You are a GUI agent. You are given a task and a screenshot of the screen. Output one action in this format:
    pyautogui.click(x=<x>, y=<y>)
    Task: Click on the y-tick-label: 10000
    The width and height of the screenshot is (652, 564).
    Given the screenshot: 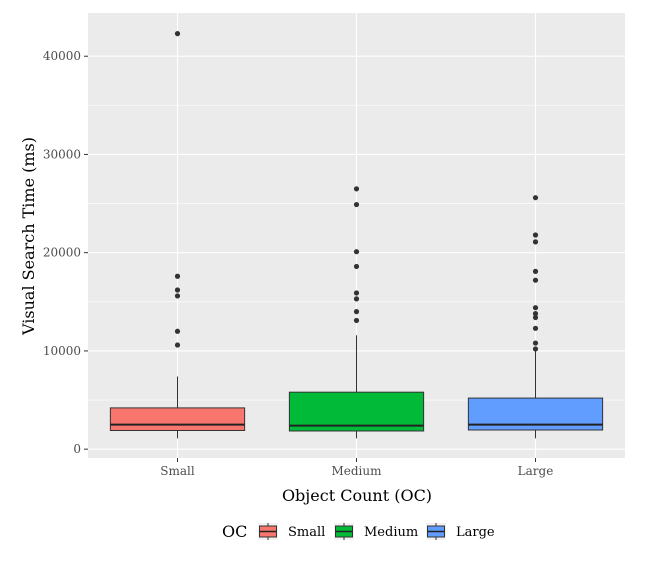 What is the action you would take?
    pyautogui.click(x=62, y=351)
    